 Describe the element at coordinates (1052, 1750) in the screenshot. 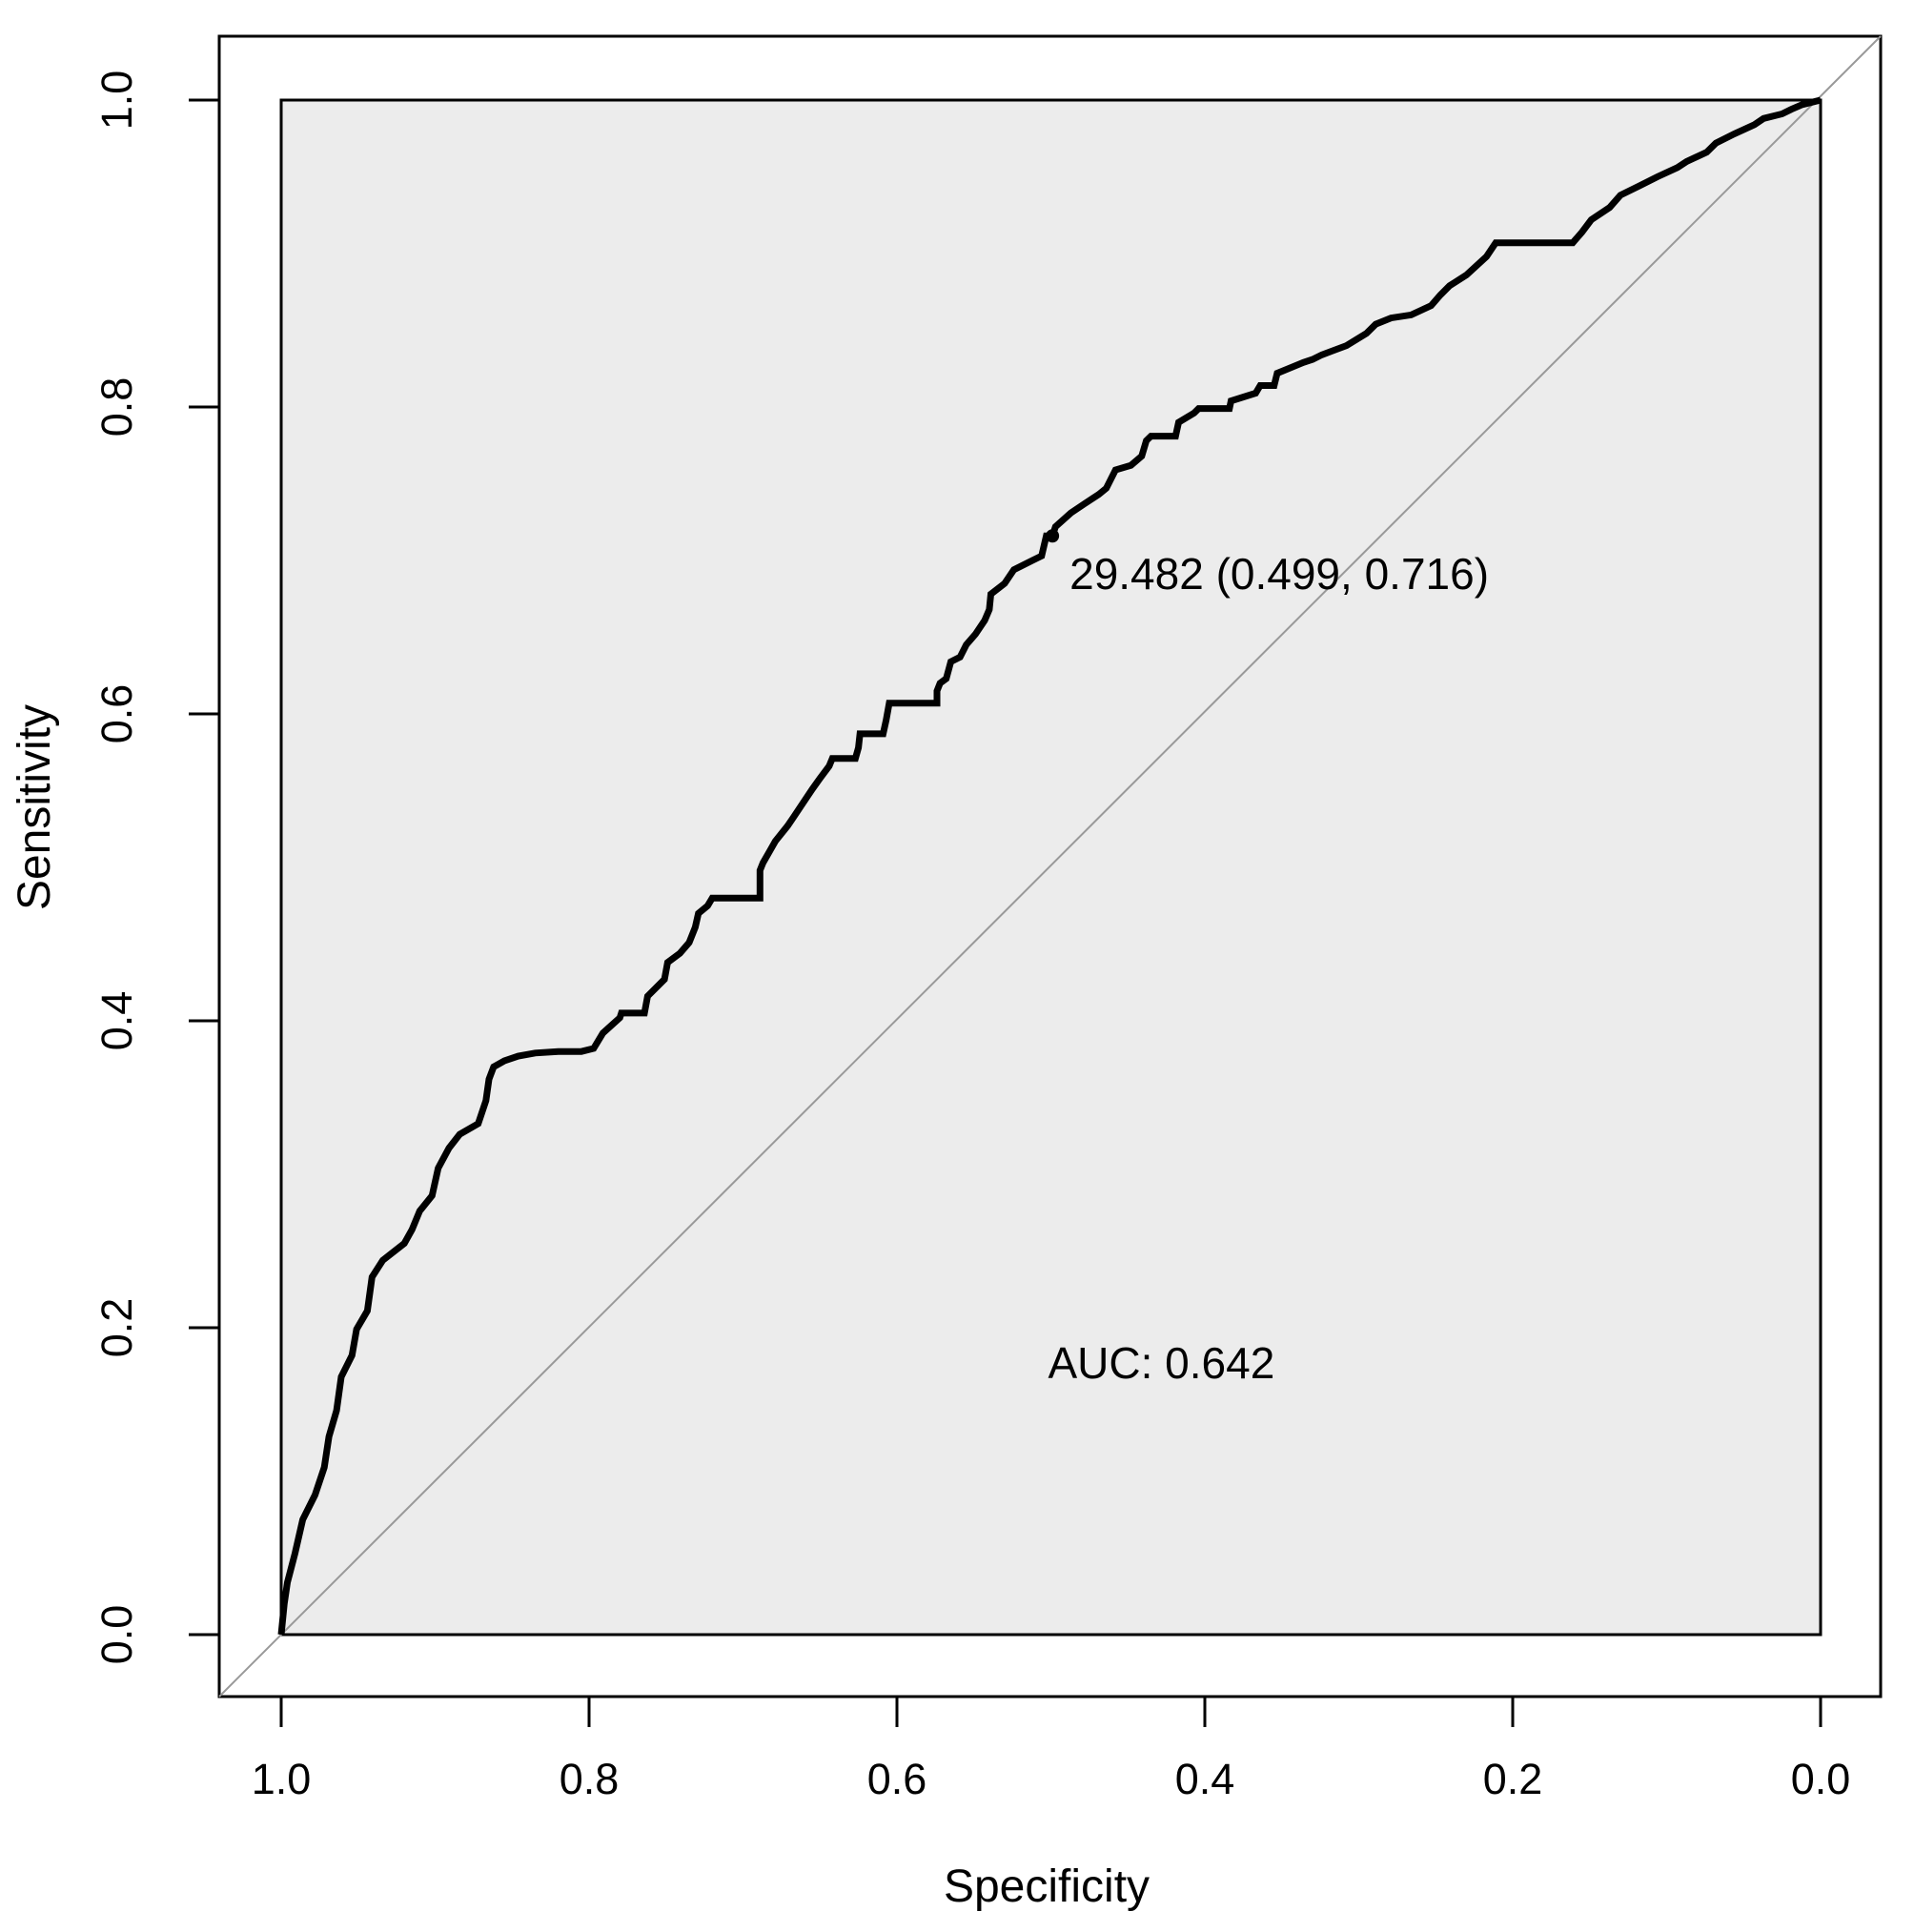

I see `x-axis-ticks: 1.0 0.8 0.6 0.4 0.2 0.0` at that location.